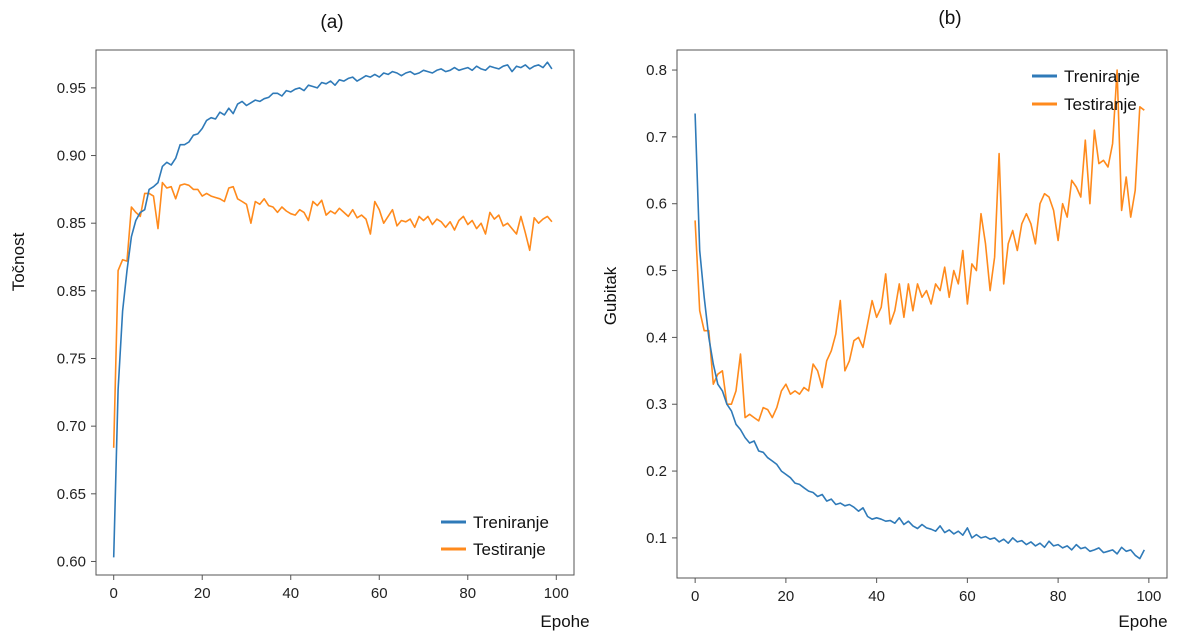 Image resolution: width=1181 pixels, height=637 pixels. Describe the element at coordinates (610, 295) in the screenshot. I see `panel-b-ylabel: Gubitak` at that location.